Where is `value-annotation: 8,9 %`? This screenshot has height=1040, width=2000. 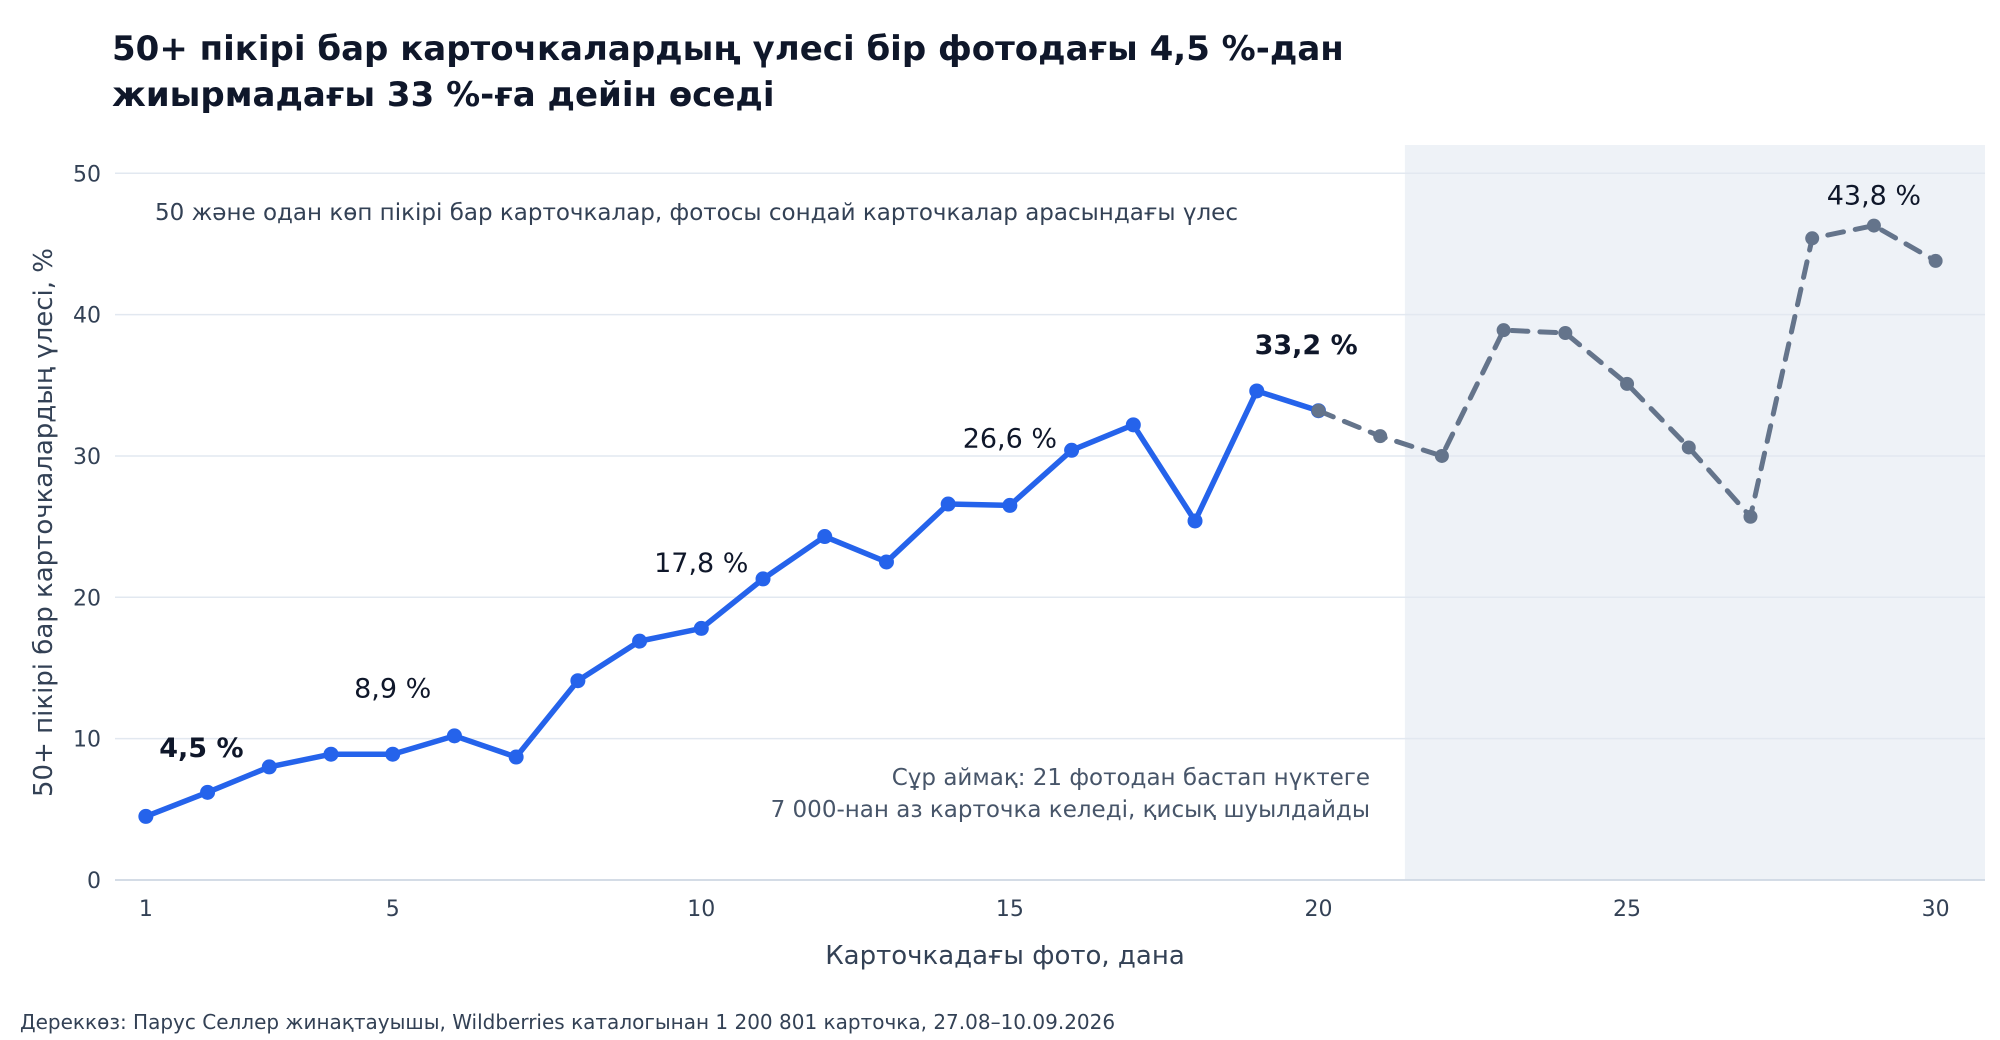
value-annotation: 8,9 % is located at coordinates (392, 689).